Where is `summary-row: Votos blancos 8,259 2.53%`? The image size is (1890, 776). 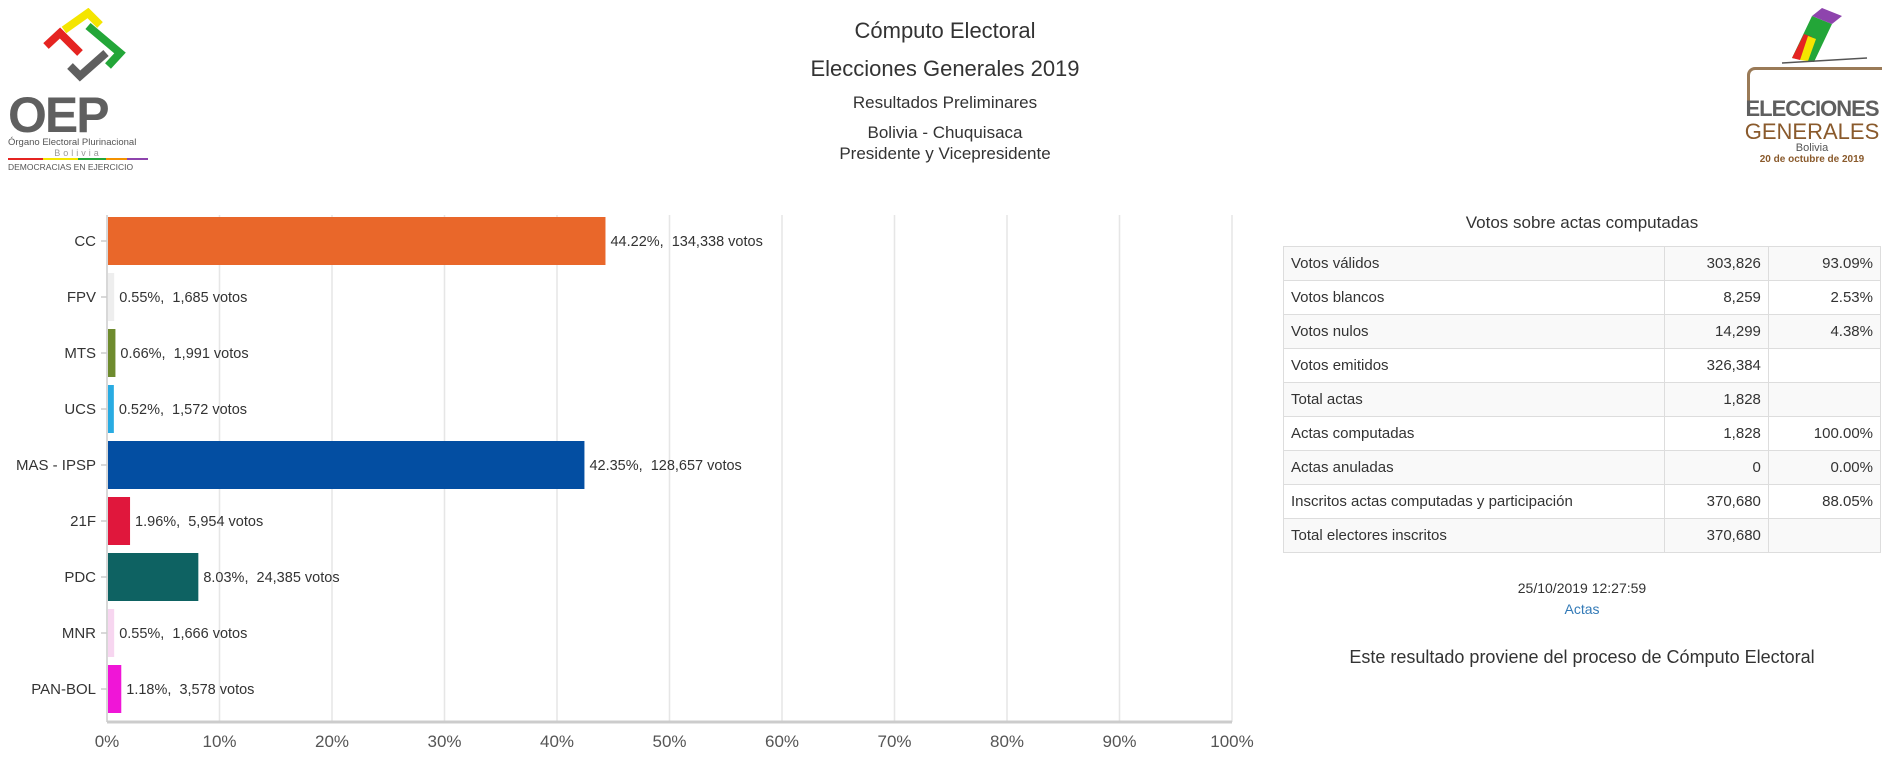 summary-row: Votos blancos 8,259 2.53% is located at coordinates (1582, 297).